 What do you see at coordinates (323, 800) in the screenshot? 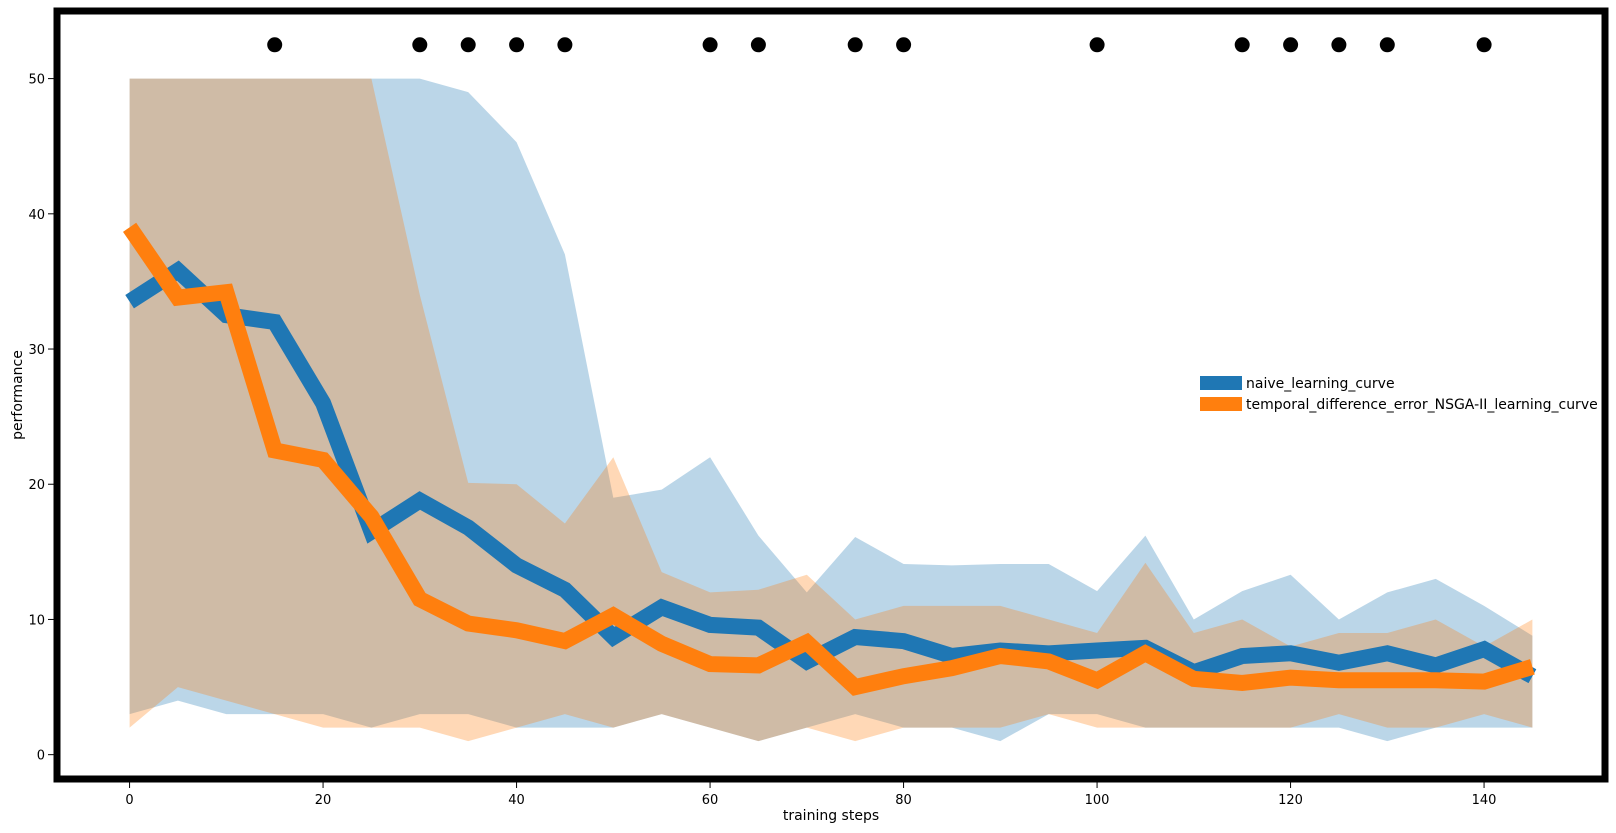
I see `x-tick-label: 20` at bounding box center [323, 800].